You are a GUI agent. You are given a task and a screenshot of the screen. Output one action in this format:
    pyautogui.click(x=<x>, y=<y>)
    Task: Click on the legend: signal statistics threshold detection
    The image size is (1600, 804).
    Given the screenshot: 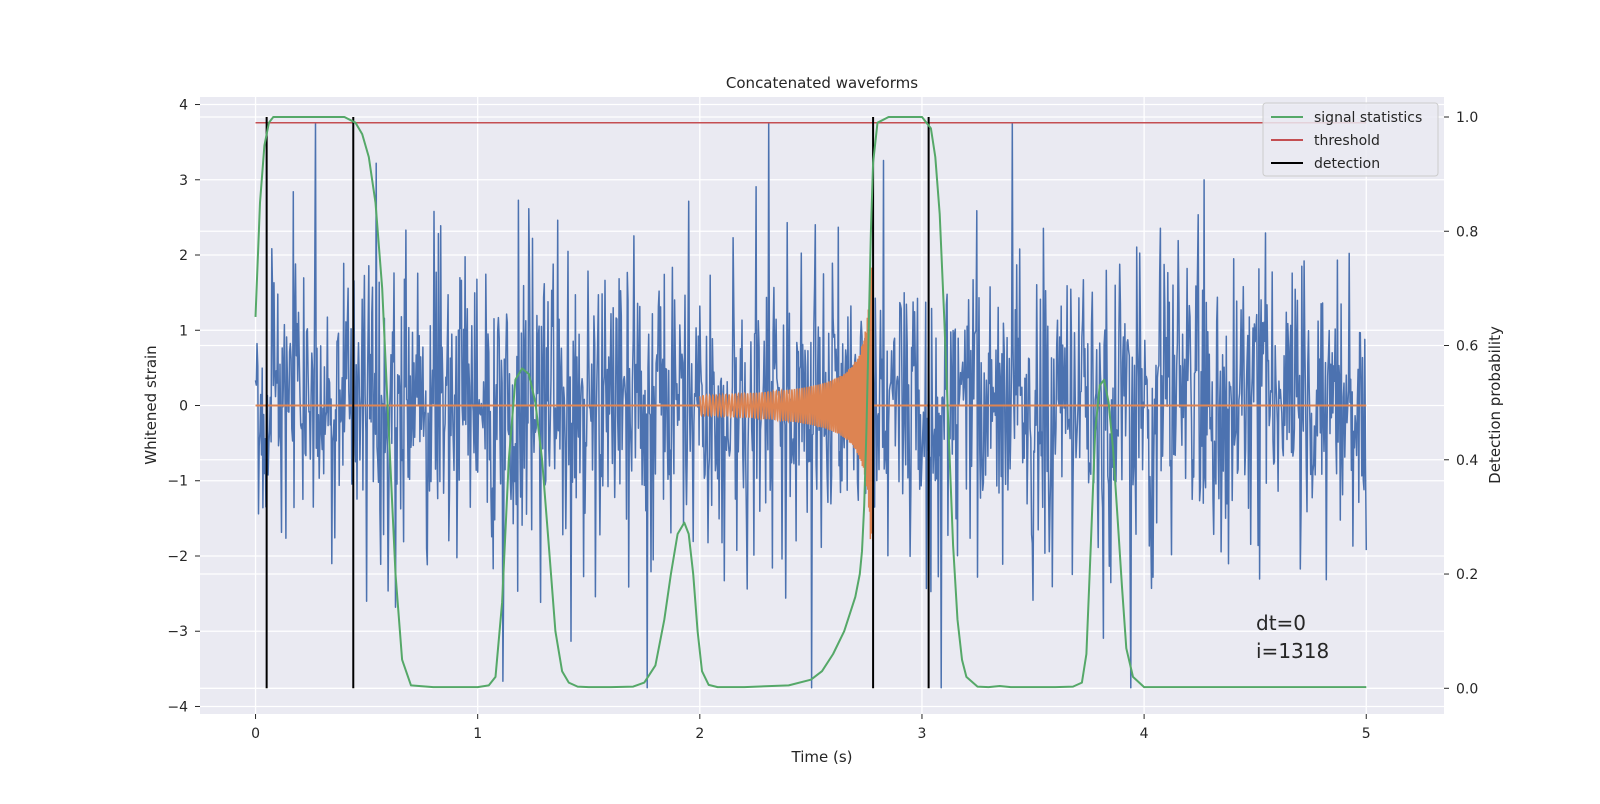 What is the action you would take?
    pyautogui.click(x=1350, y=139)
    